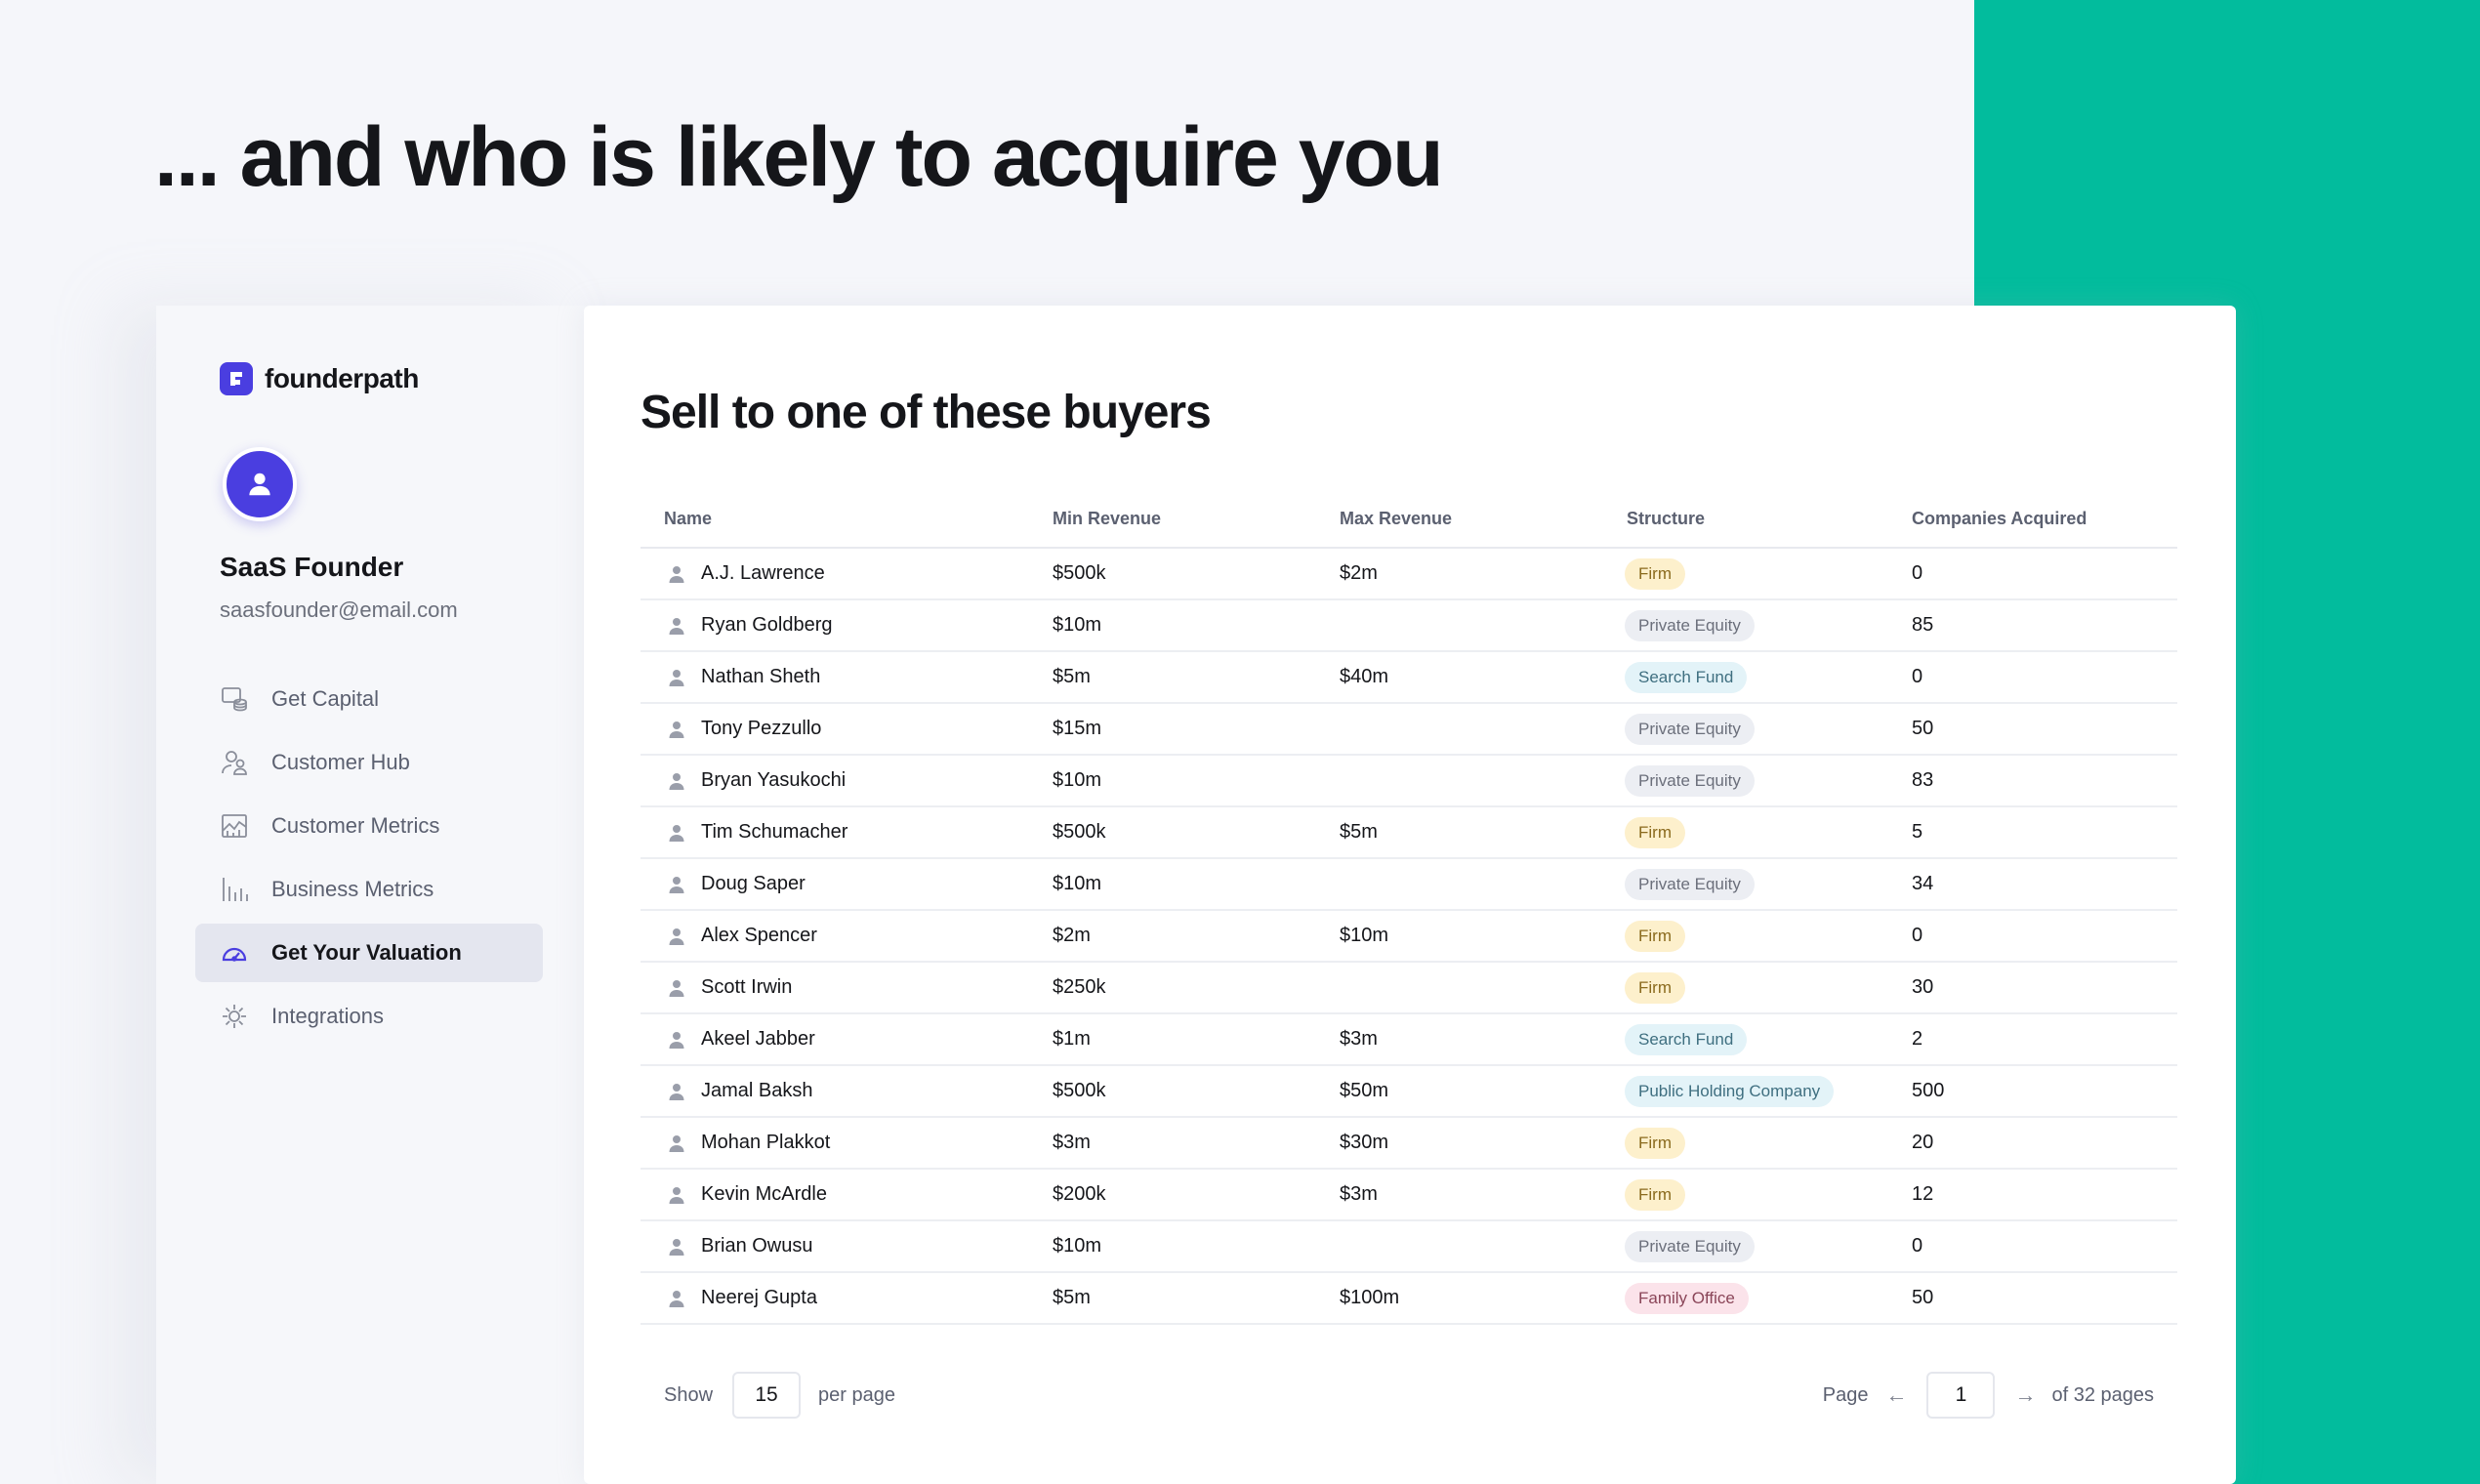 The width and height of the screenshot is (2480, 1484). What do you see at coordinates (688, 519) in the screenshot?
I see `column-header-name: Name` at bounding box center [688, 519].